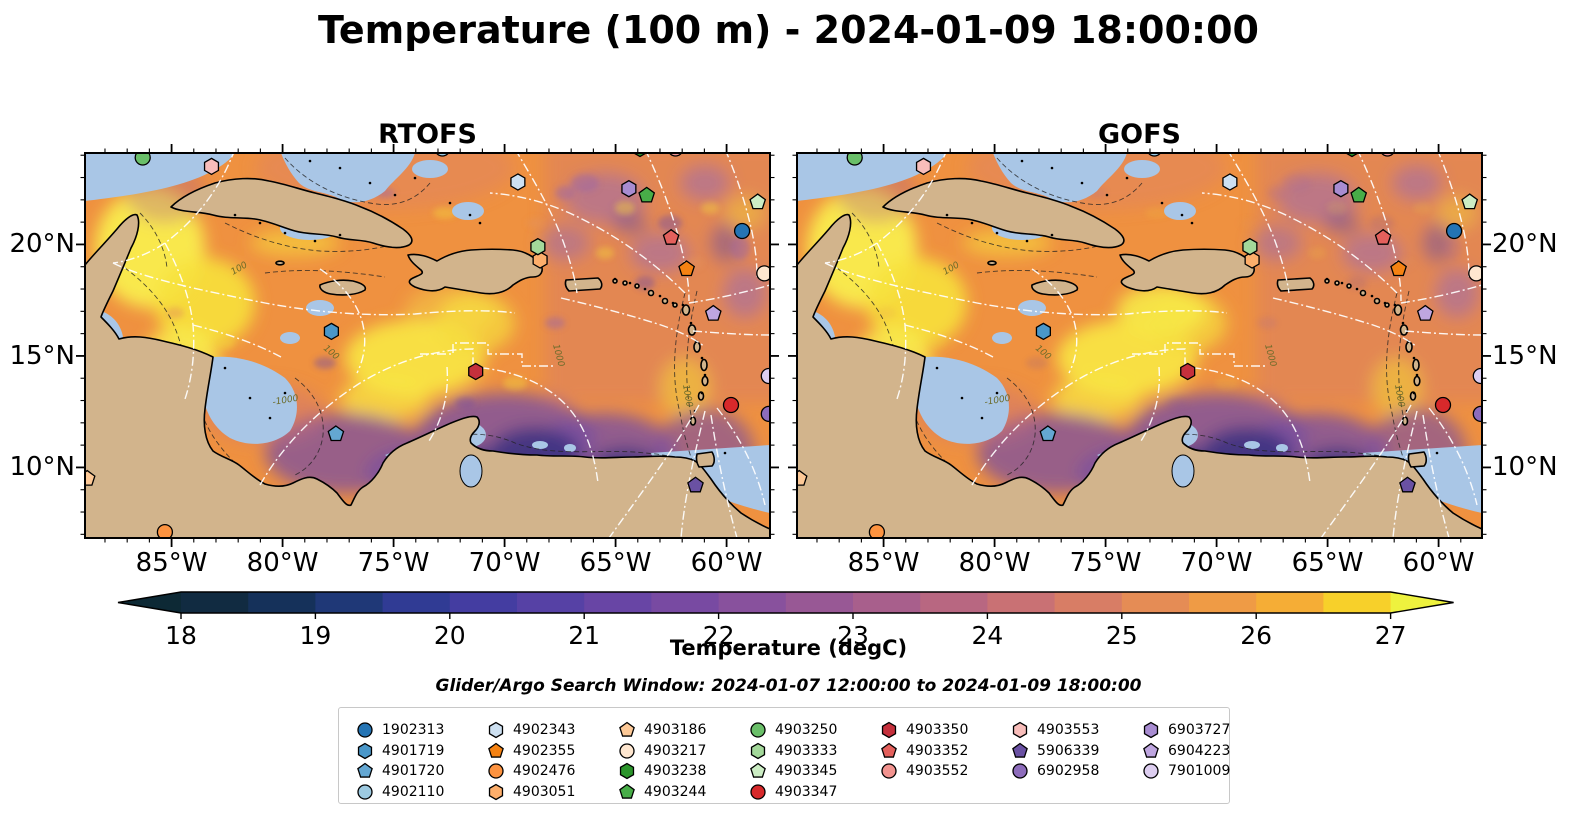 This screenshot has height=827, width=1577. I want to click on legend-float-id: 4903345, so click(806, 771).